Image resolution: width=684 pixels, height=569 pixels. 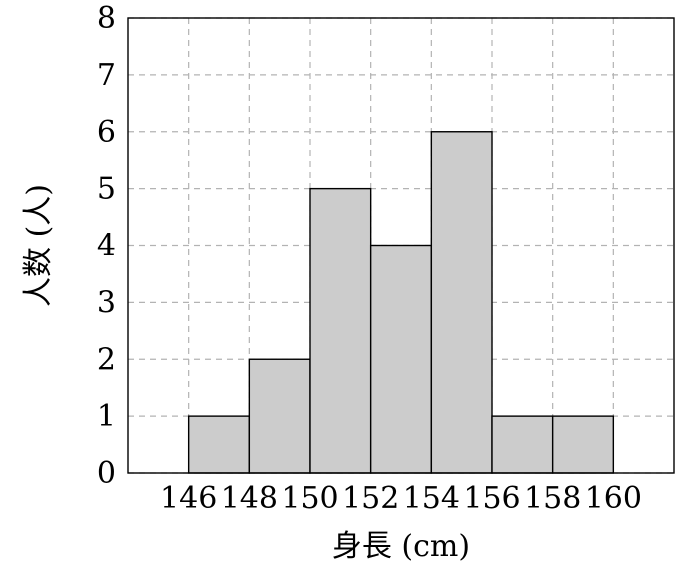 What do you see at coordinates (491, 498) in the screenshot?
I see `x-tick-label: 156` at bounding box center [491, 498].